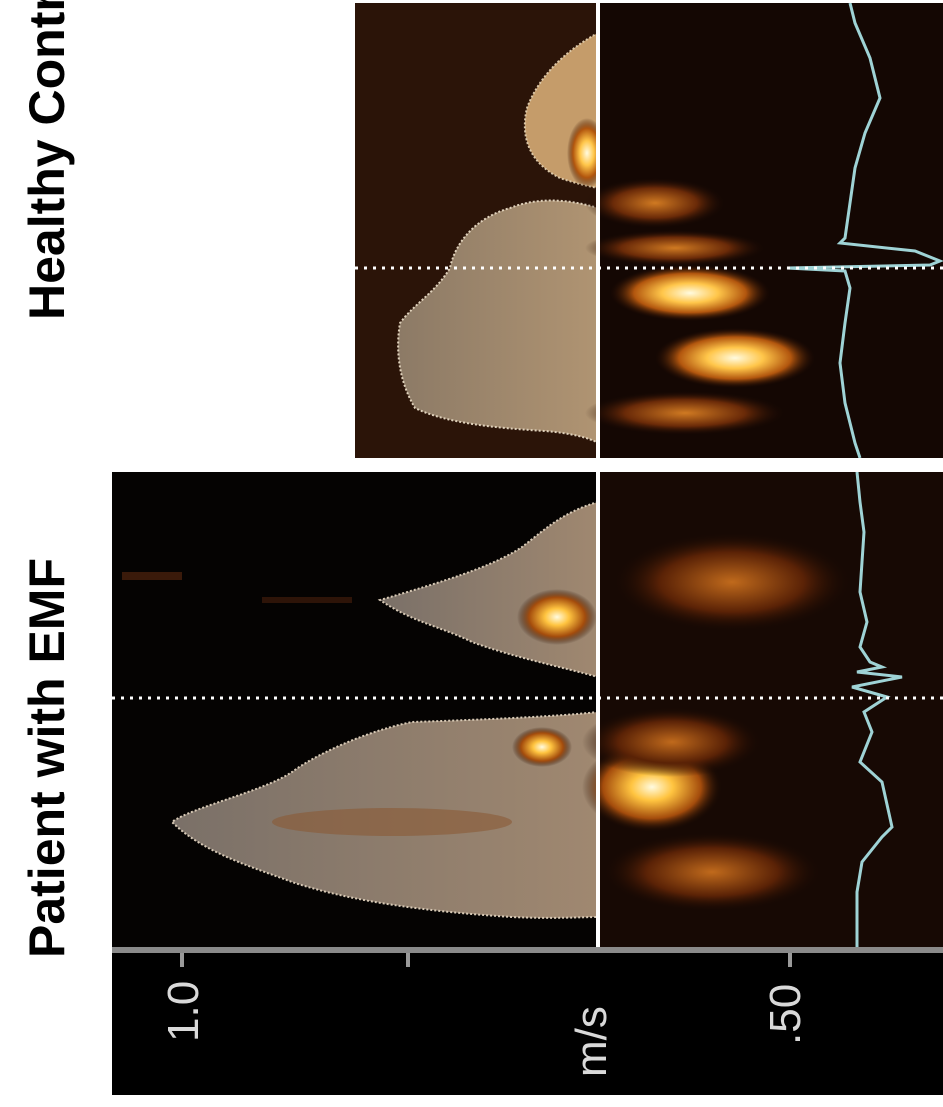  I want to click on patient-divider-line, so click(598, 709).